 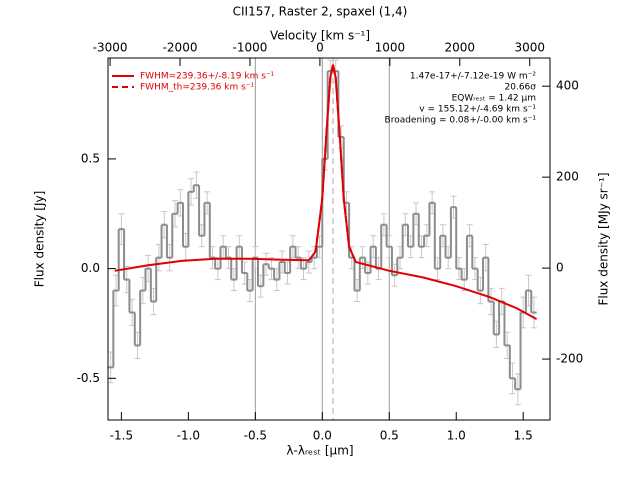 What do you see at coordinates (456, 436) in the screenshot?
I see `x-tick-label: 1.0` at bounding box center [456, 436].